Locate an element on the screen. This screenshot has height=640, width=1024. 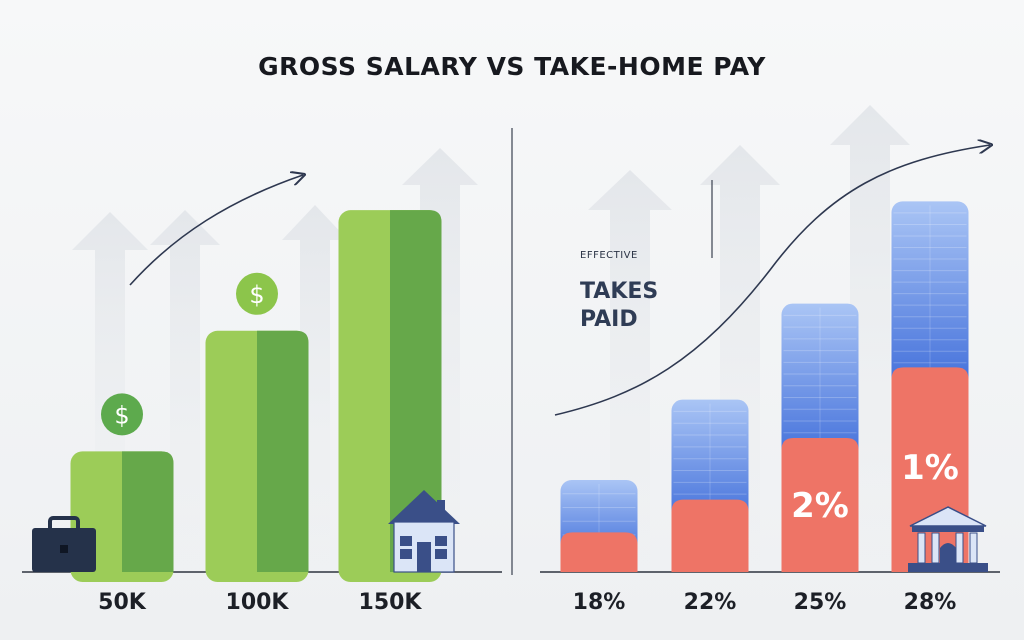
house-icon is located at coordinates (424, 531).